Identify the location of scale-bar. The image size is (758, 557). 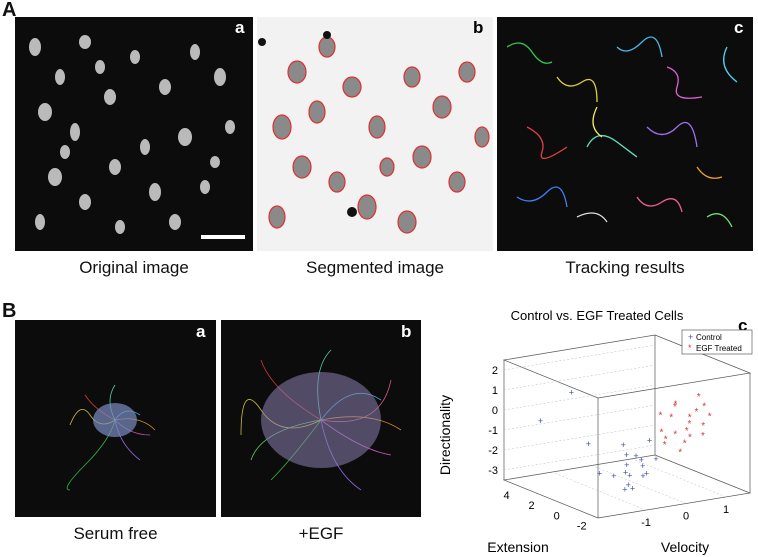
(223, 237).